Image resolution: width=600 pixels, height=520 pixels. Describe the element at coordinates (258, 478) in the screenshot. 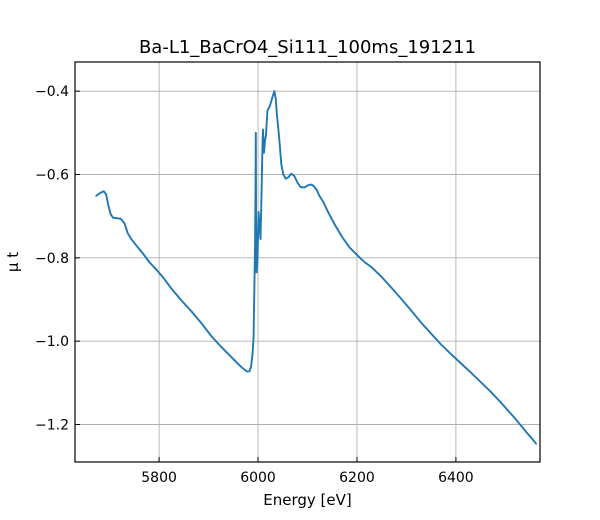

I see `x-tick-label: 6000` at that location.